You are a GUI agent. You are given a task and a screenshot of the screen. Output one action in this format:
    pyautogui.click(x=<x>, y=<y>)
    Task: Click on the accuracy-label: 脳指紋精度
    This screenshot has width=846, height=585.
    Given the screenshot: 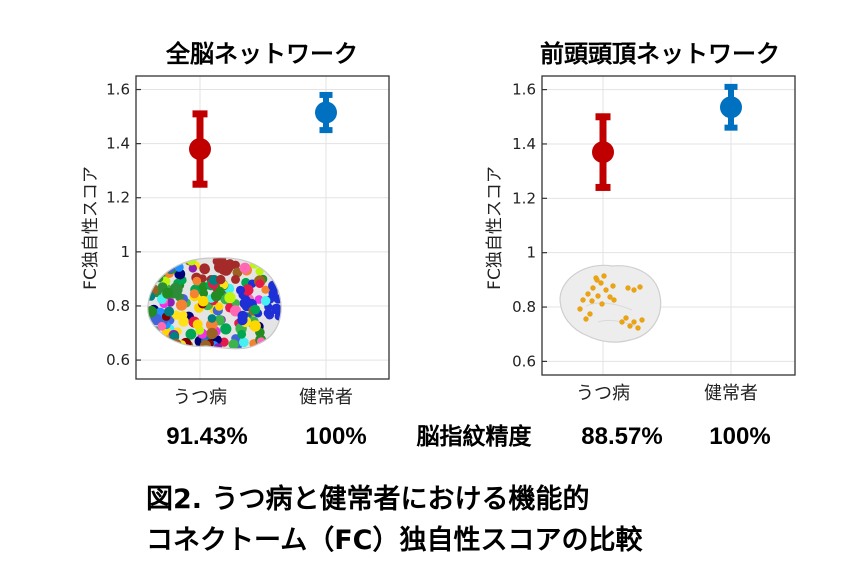 What is the action you would take?
    pyautogui.click(x=475, y=436)
    